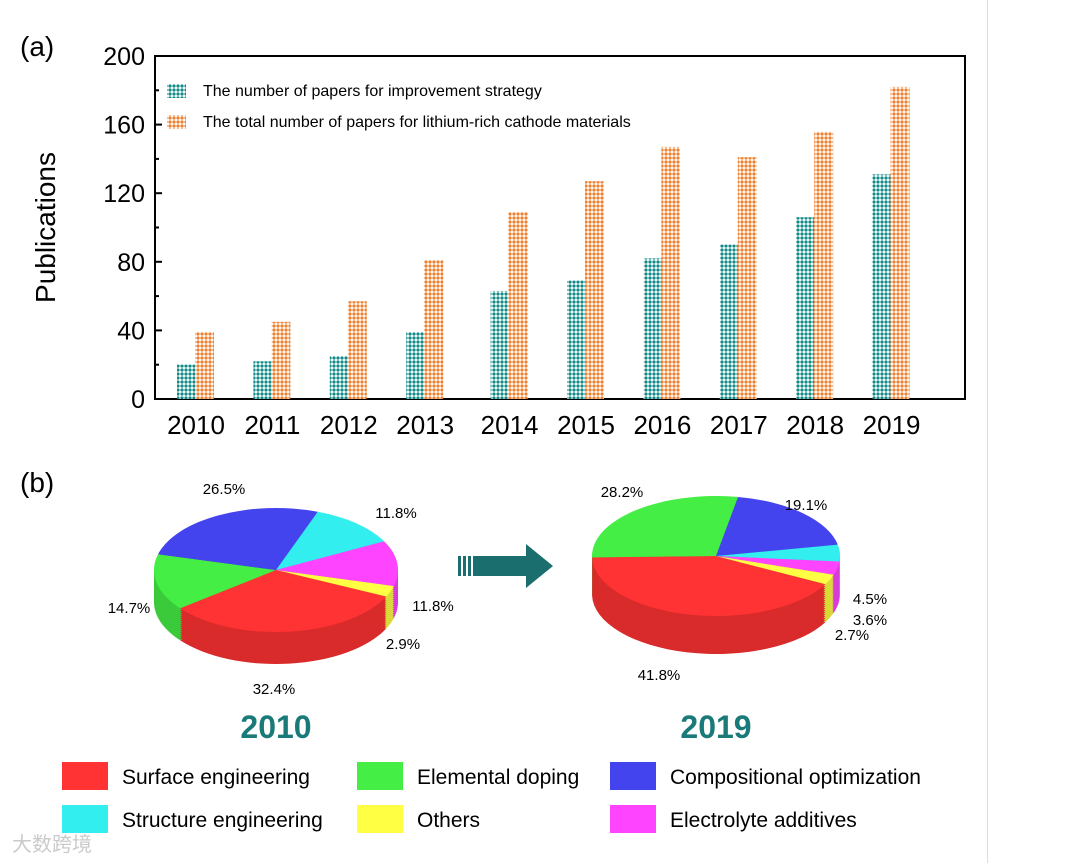  Describe the element at coordinates (870, 620) in the screenshot. I see `pie-data-label: 3.6%` at that location.